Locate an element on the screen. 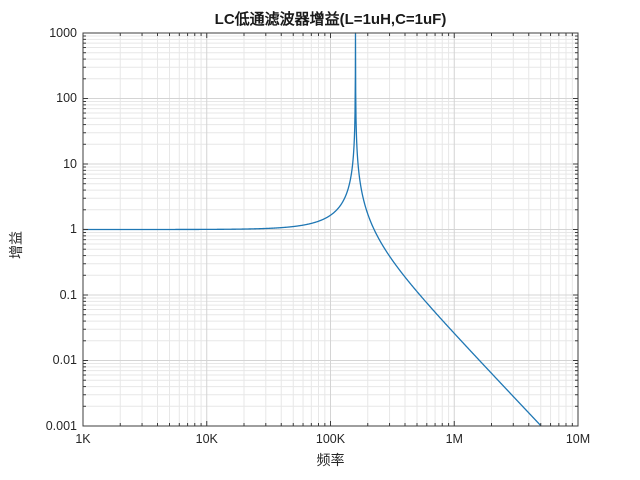 The height and width of the screenshot is (480, 640). y-tick-label: 1000 is located at coordinates (63, 32).